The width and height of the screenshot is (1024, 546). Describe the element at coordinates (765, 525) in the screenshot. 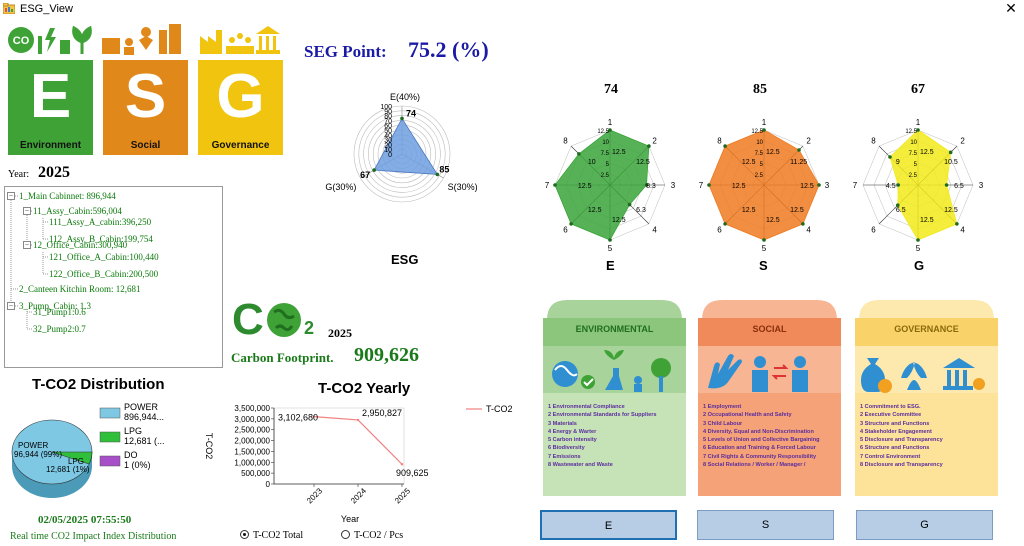

I see `s-button: S` at that location.